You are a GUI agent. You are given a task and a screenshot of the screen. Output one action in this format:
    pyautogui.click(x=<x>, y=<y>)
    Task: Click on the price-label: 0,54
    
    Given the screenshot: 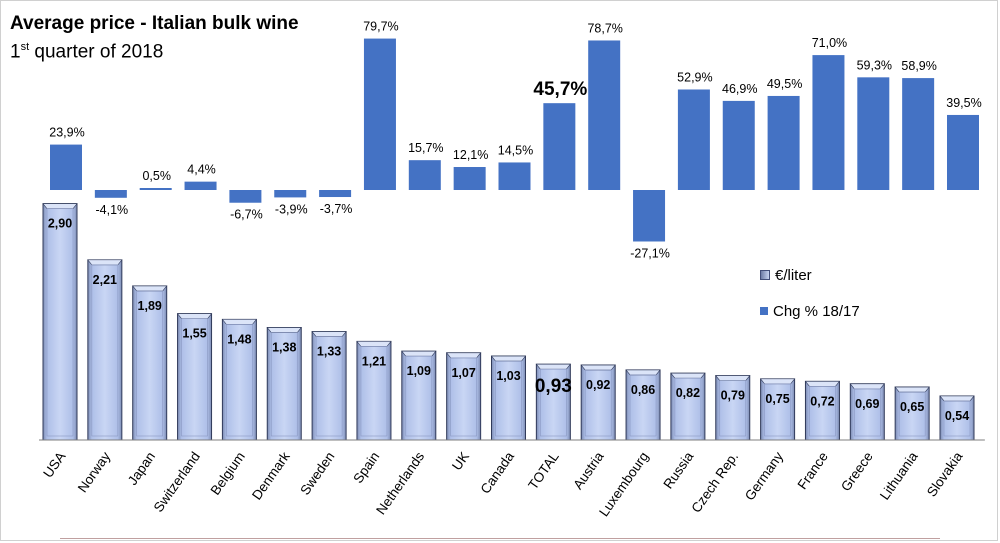 What is the action you would take?
    pyautogui.click(x=957, y=416)
    